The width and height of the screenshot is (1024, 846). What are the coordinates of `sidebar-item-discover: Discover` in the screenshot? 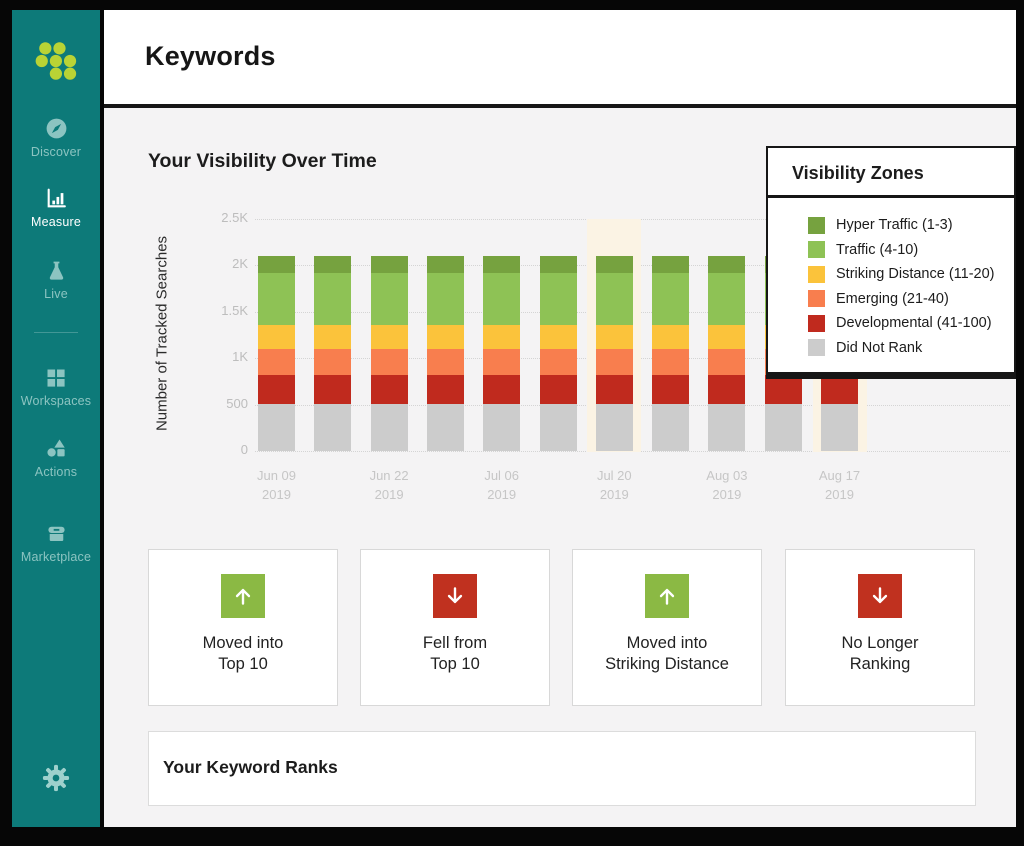 It's located at (56, 137).